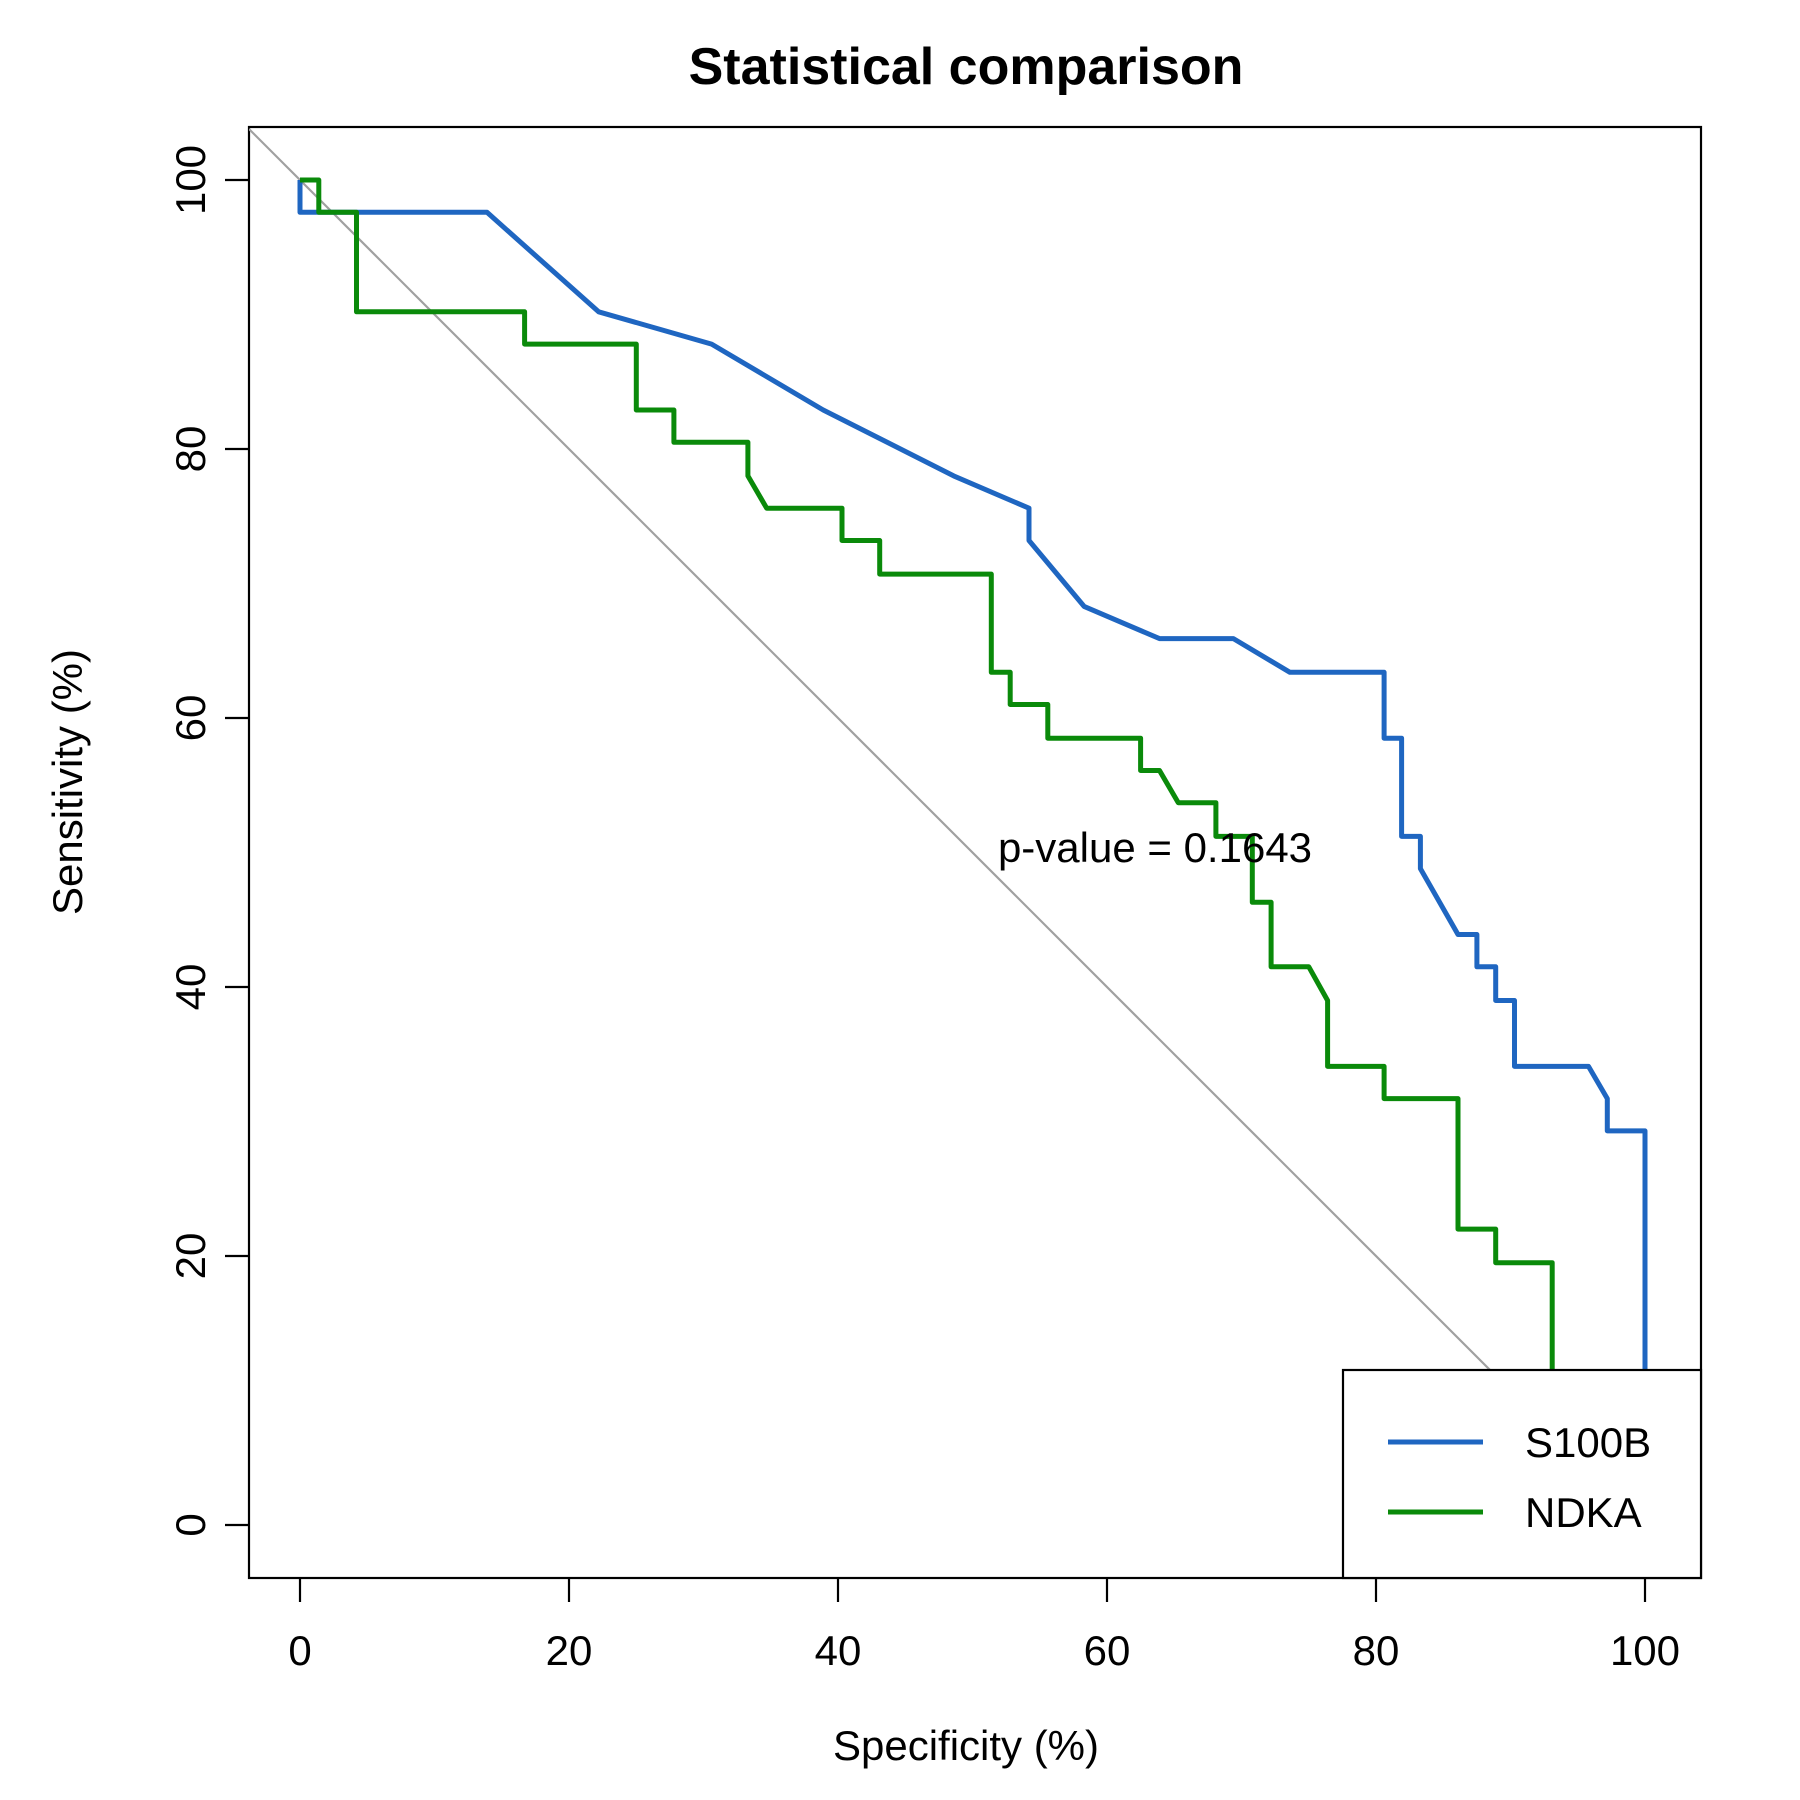  I want to click on legend-label-s100b: S100B, so click(1588, 1442).